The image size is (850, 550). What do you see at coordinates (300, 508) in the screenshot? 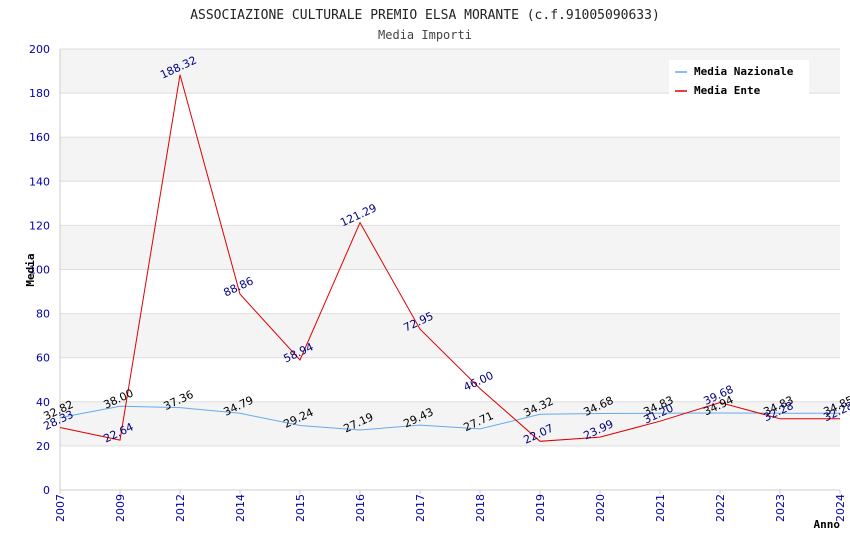
I see `x-tick-label: 2015` at bounding box center [300, 508].